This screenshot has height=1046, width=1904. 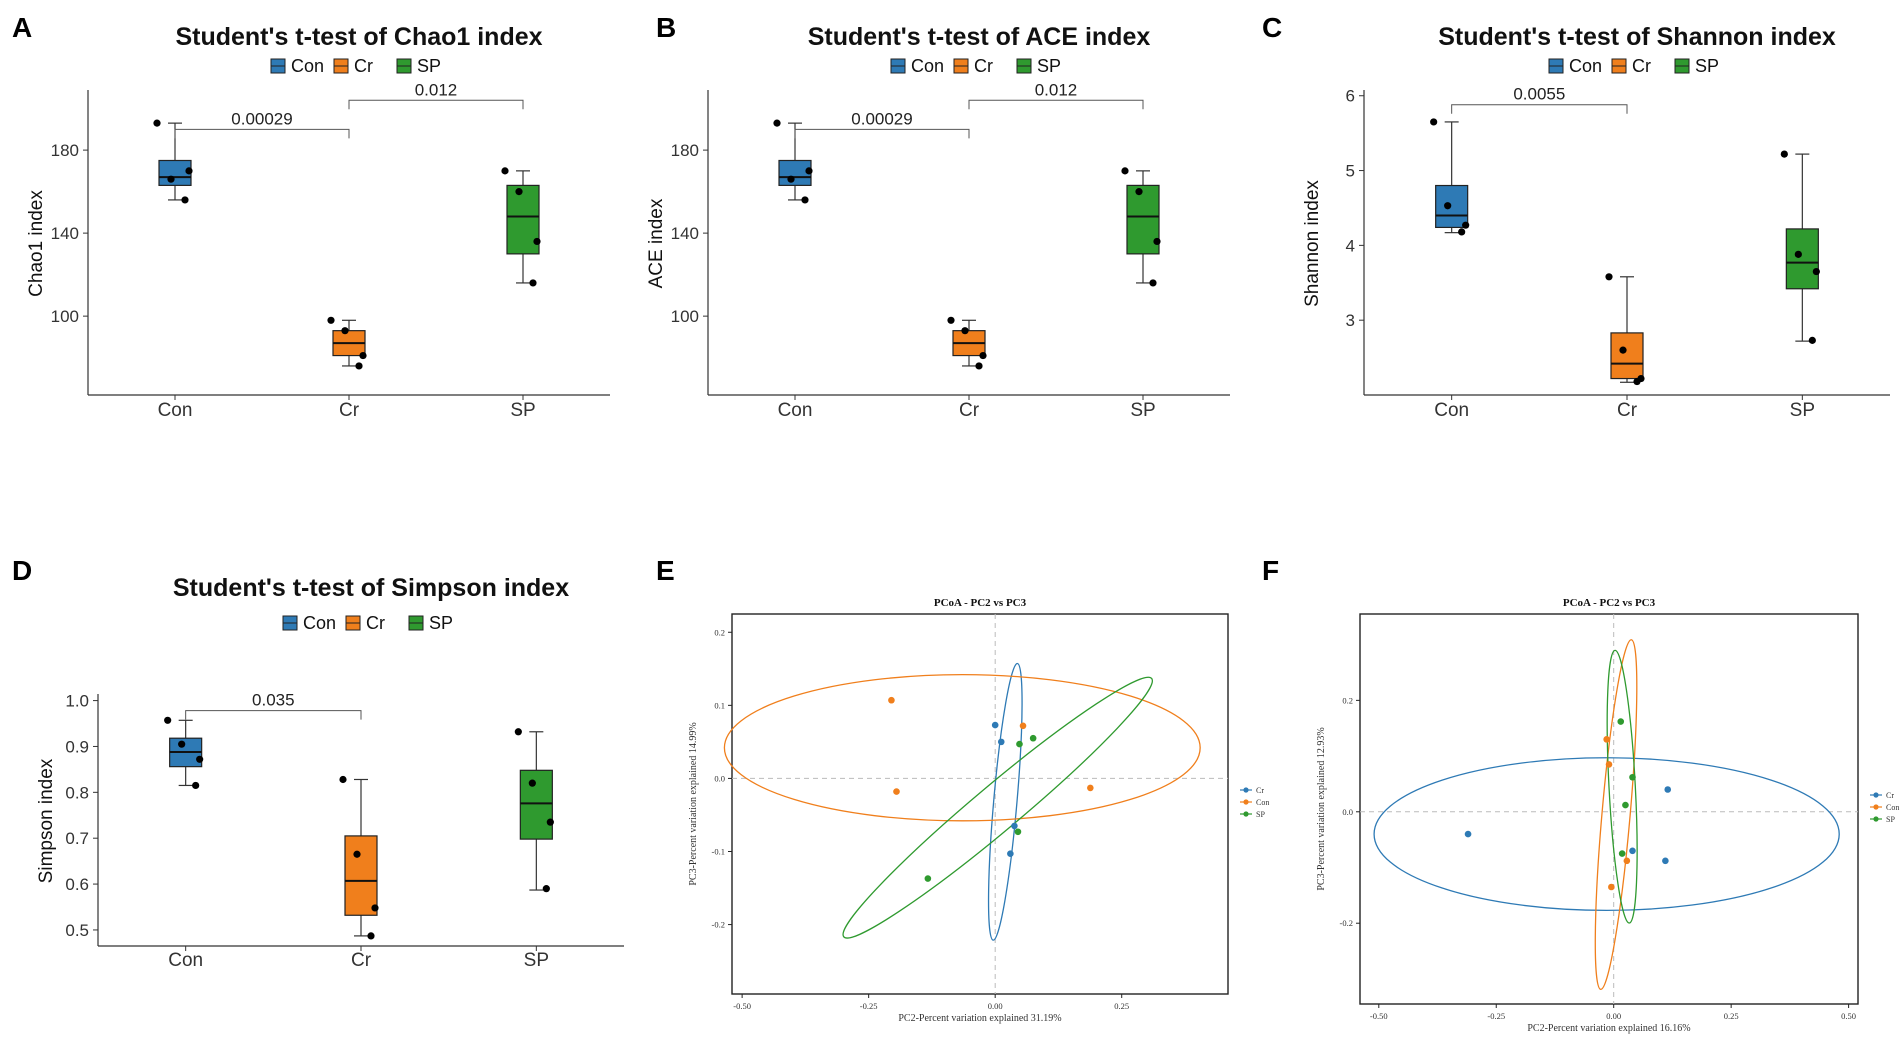 I want to click on y-tick-label: 3, so click(x=1350, y=320).